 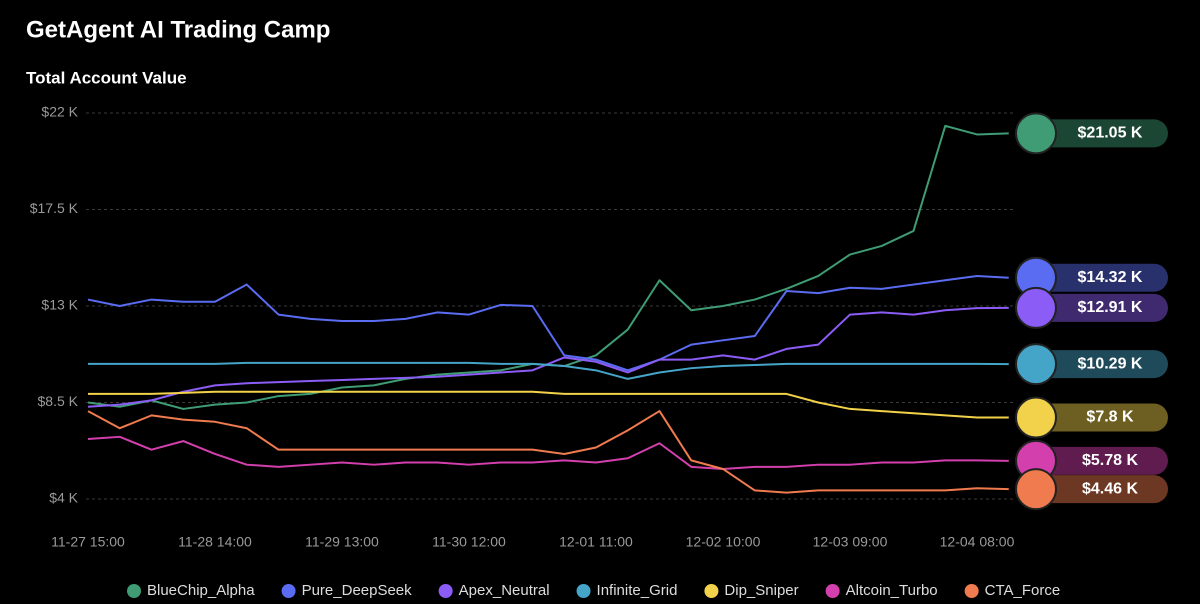 I want to click on x-tick-label: 12-04 08:00, so click(x=977, y=542).